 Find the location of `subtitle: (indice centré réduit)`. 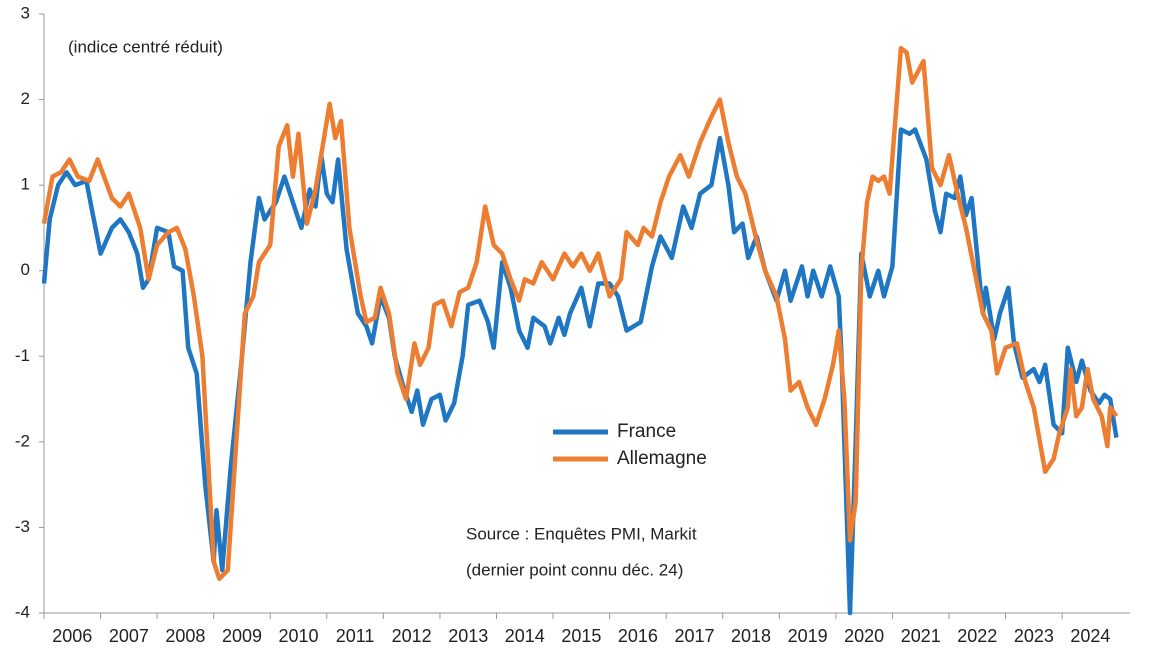

subtitle: (indice centré réduit) is located at coordinates (145, 46).